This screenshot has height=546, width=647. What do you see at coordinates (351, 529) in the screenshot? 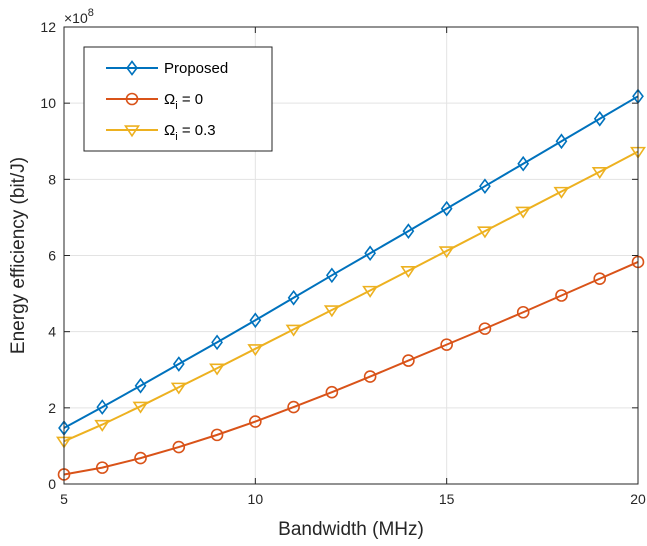
I see `x-axis-label: Bandwidth (MHz)` at bounding box center [351, 529].